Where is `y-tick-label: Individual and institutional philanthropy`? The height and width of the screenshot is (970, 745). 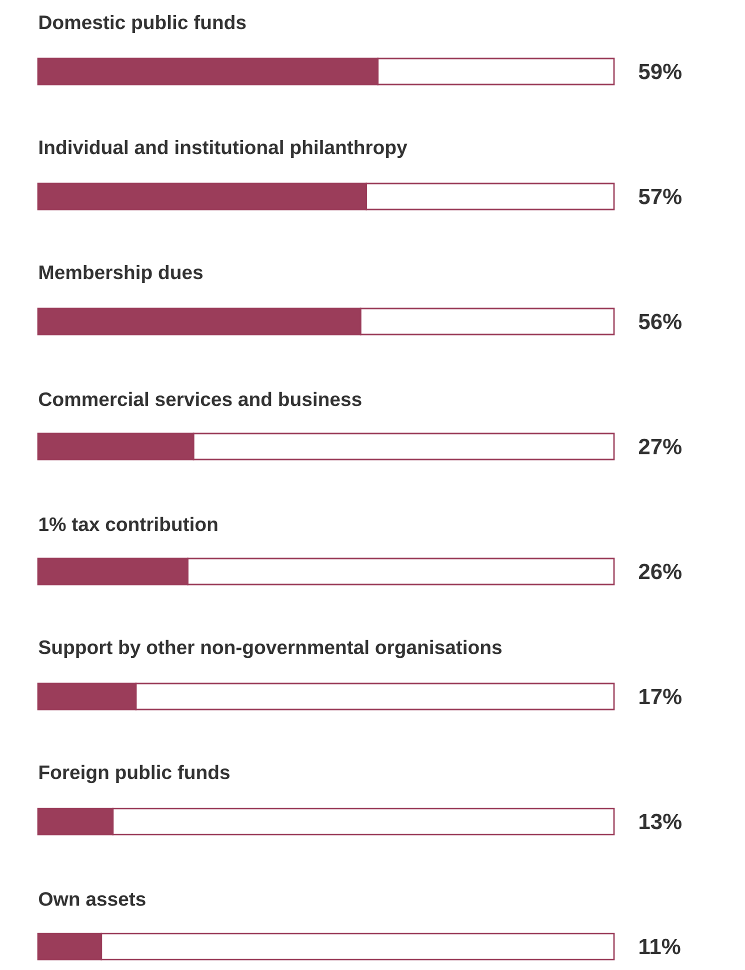
y-tick-label: Individual and institutional philanthropy is located at coordinates (223, 149).